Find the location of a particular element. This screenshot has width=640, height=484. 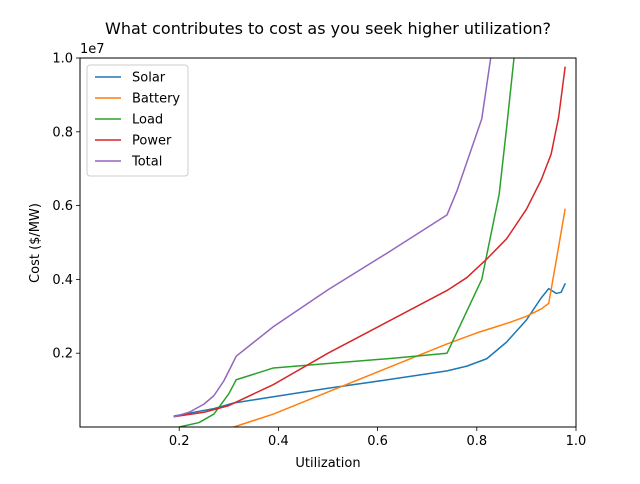

y-tick-label: 0.4 is located at coordinates (62, 280).